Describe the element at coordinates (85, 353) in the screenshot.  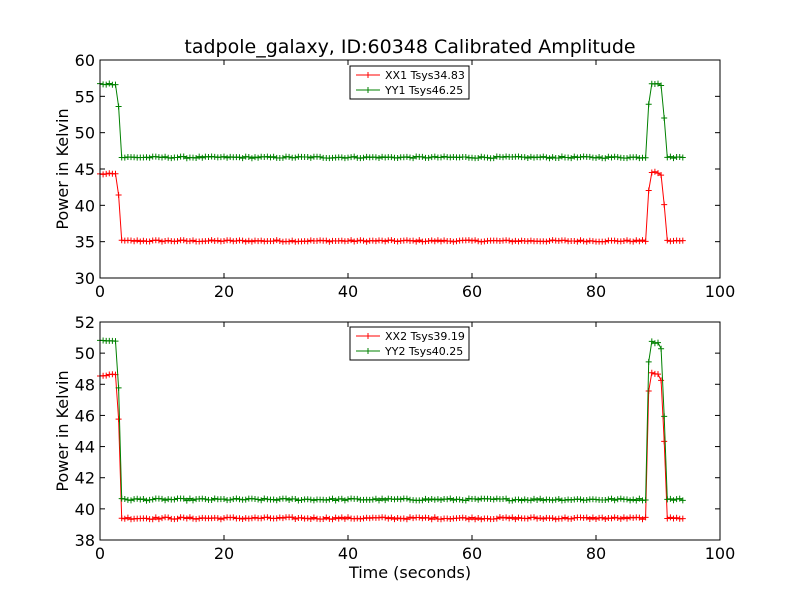
I see `y-tick-label: 50` at that location.